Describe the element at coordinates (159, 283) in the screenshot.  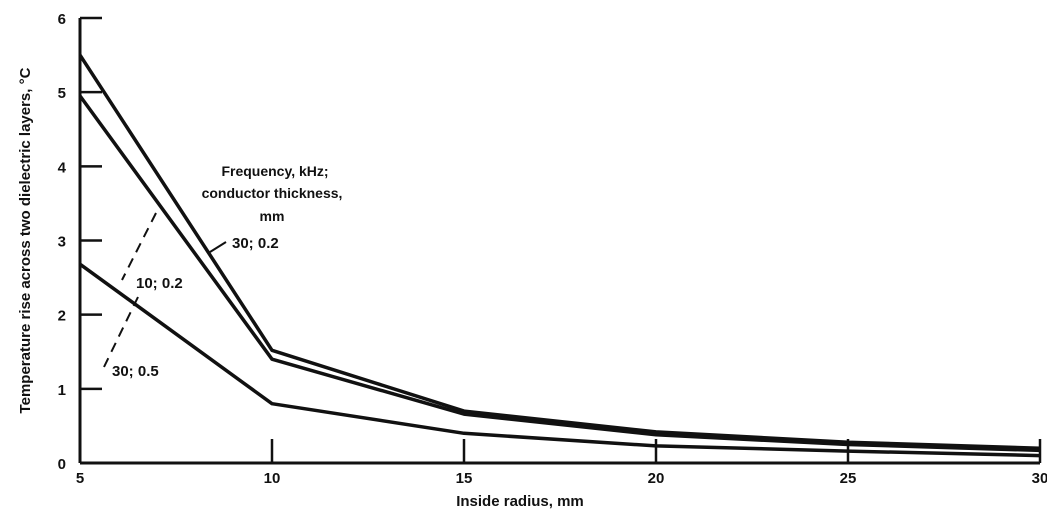
I see `series-label-2: 10; 0.2` at that location.